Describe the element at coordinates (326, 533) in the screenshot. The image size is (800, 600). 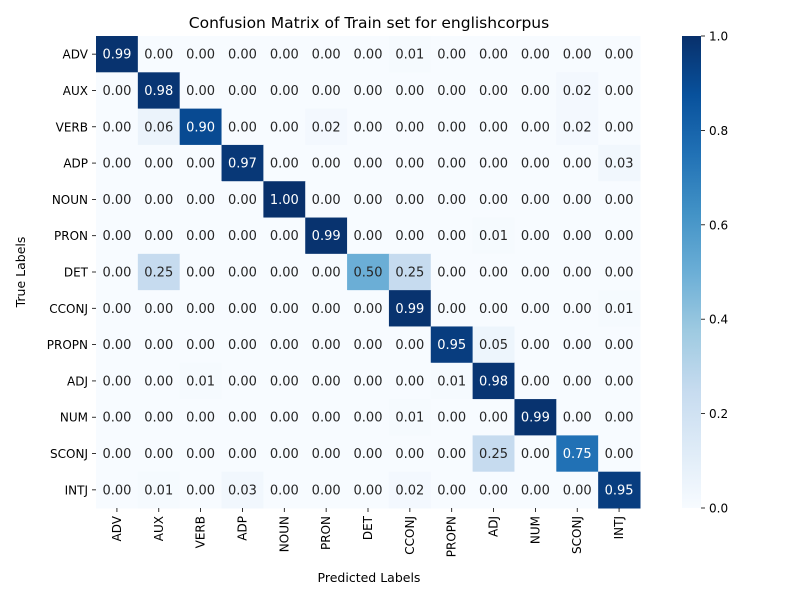
I see `x-tick-label: PRON` at that location.